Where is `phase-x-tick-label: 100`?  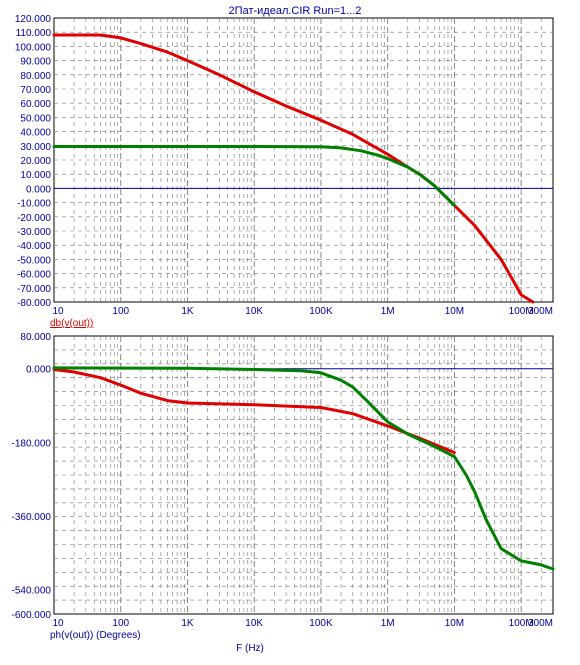 phase-x-tick-label: 100 is located at coordinates (120, 623).